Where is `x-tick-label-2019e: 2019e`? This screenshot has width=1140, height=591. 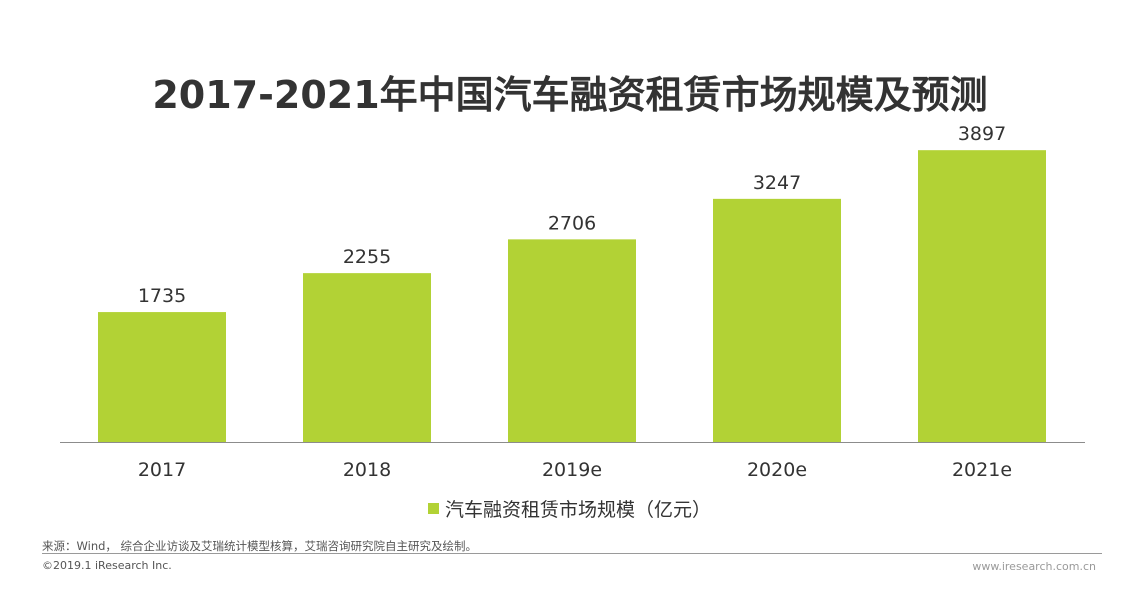
x-tick-label-2019e: 2019e is located at coordinates (572, 470).